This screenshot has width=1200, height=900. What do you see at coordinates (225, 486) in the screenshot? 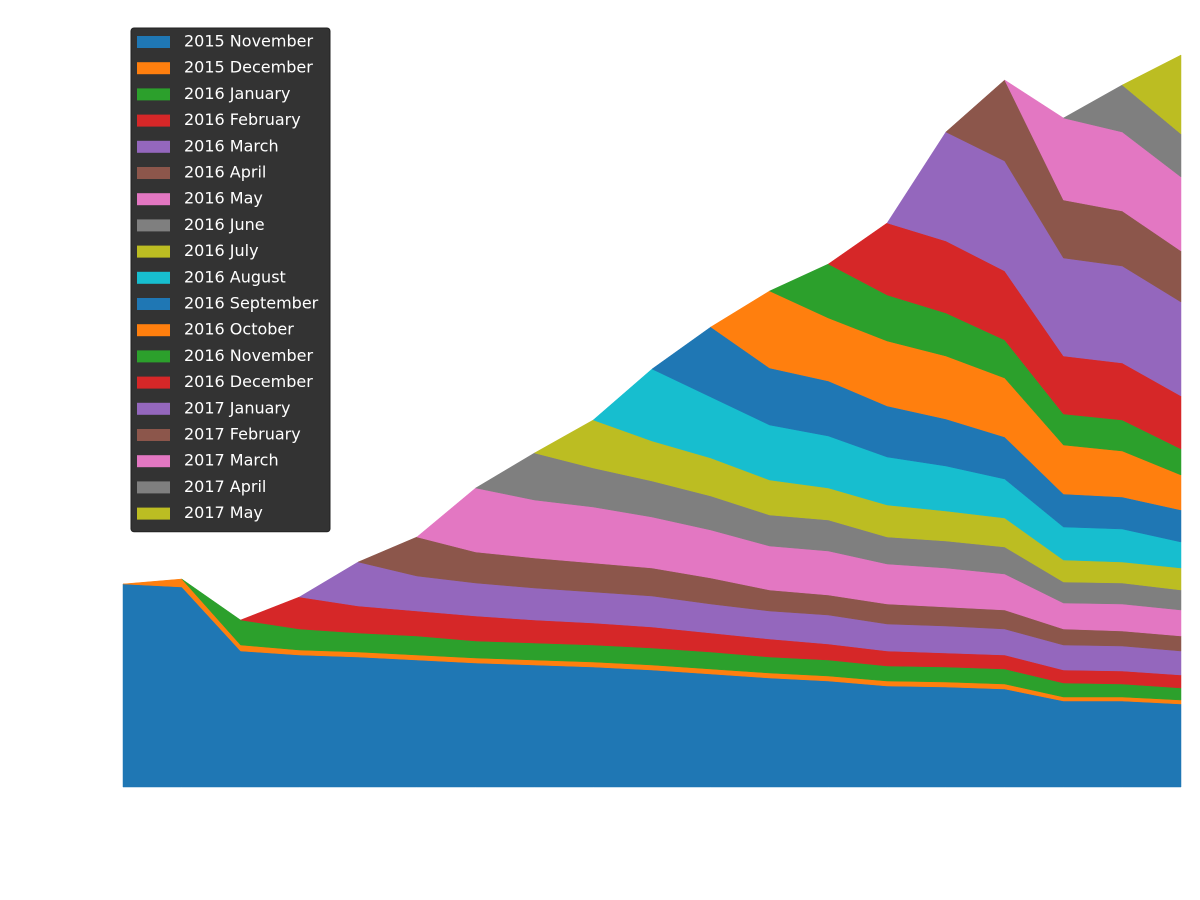
I see `legend-label: 2017 April` at bounding box center [225, 486].